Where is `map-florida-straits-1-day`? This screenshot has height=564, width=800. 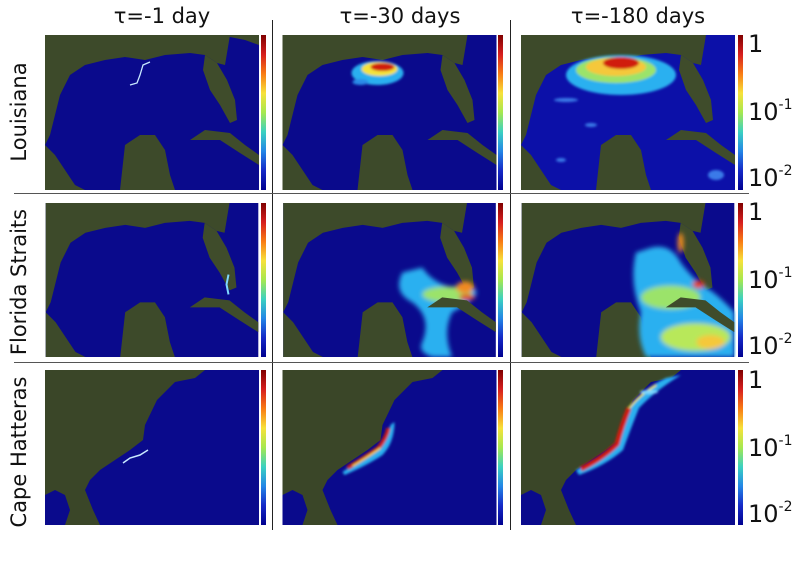 map-florida-straits-1-day is located at coordinates (152, 280).